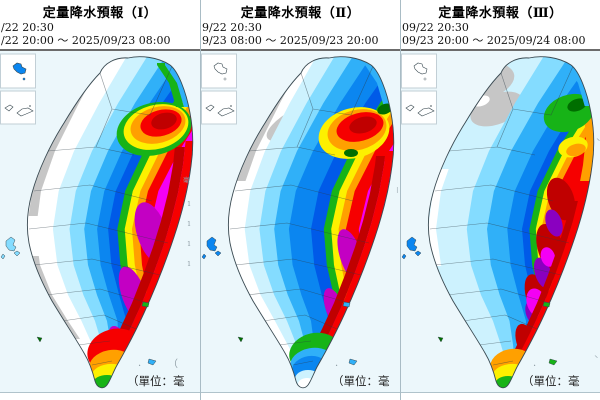 This screenshot has height=400, width=600. I want to click on forecast-period: 09/23 20:00 ～ 2025/09/24 08:00, so click(494, 40).